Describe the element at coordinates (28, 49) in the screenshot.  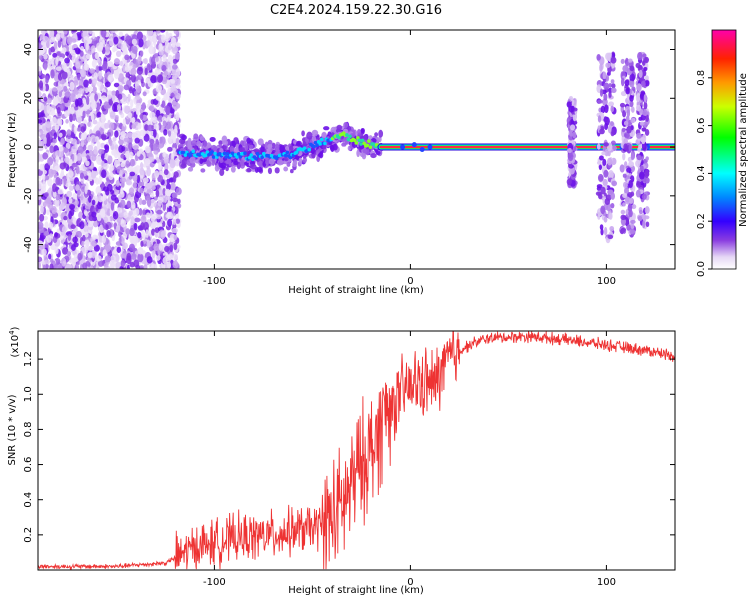
I see `spectrogram-ytick-label: 40` at that location.